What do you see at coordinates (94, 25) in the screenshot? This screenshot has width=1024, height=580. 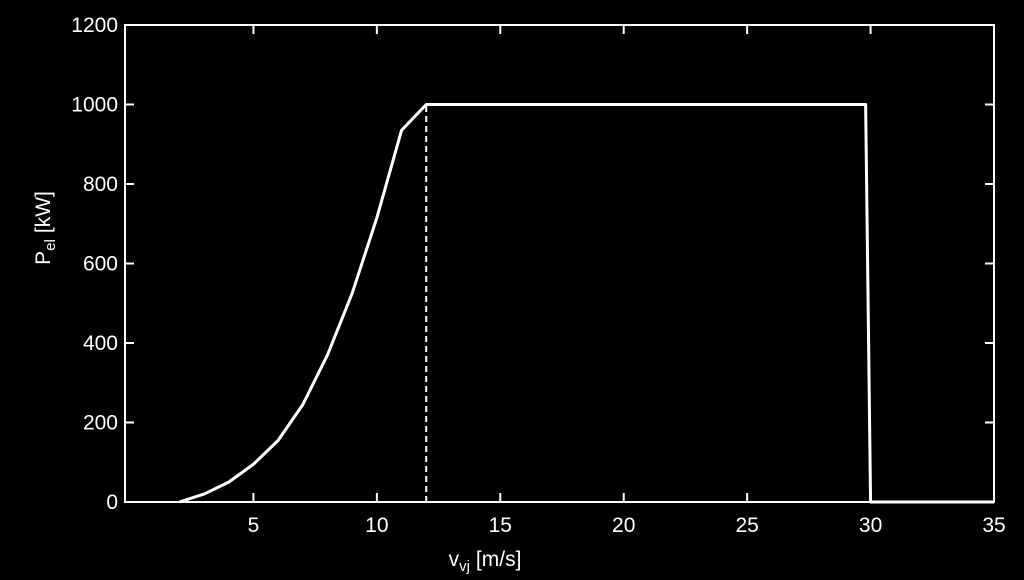 I see `y-tick-label: 1200` at bounding box center [94, 25].